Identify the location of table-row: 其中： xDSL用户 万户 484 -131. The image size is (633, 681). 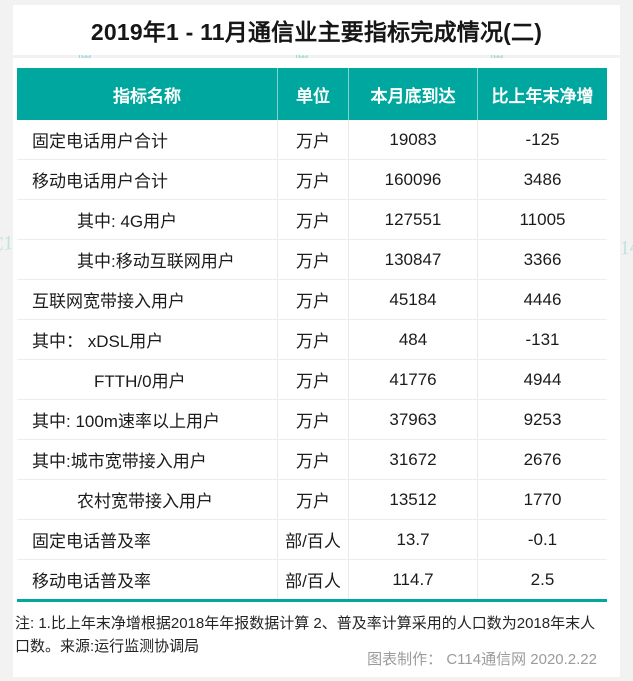
(312, 340).